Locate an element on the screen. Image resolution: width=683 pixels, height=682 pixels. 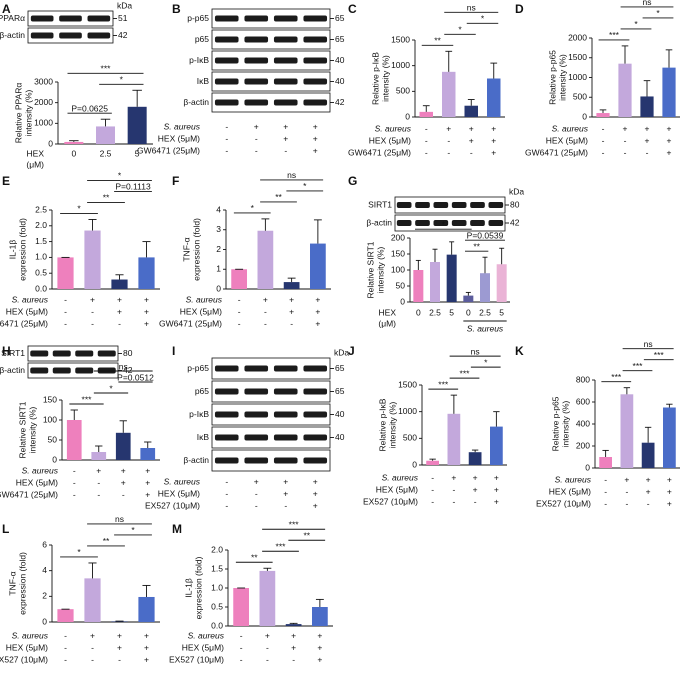
kda-value: 65 is located at coordinates (340, 18).